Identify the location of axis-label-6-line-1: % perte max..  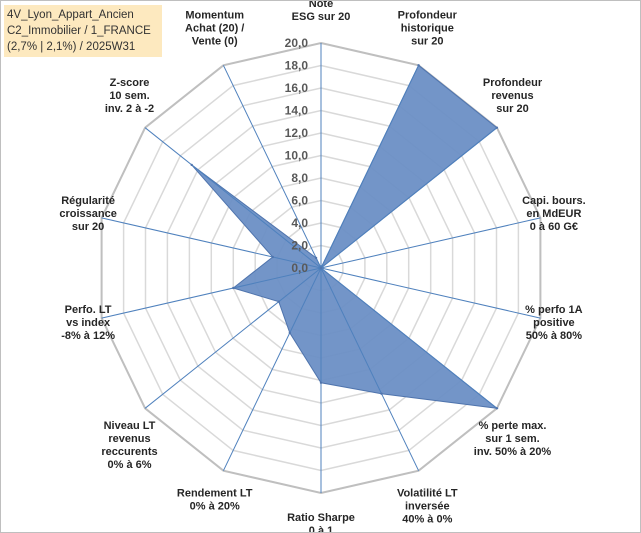
(513, 426).